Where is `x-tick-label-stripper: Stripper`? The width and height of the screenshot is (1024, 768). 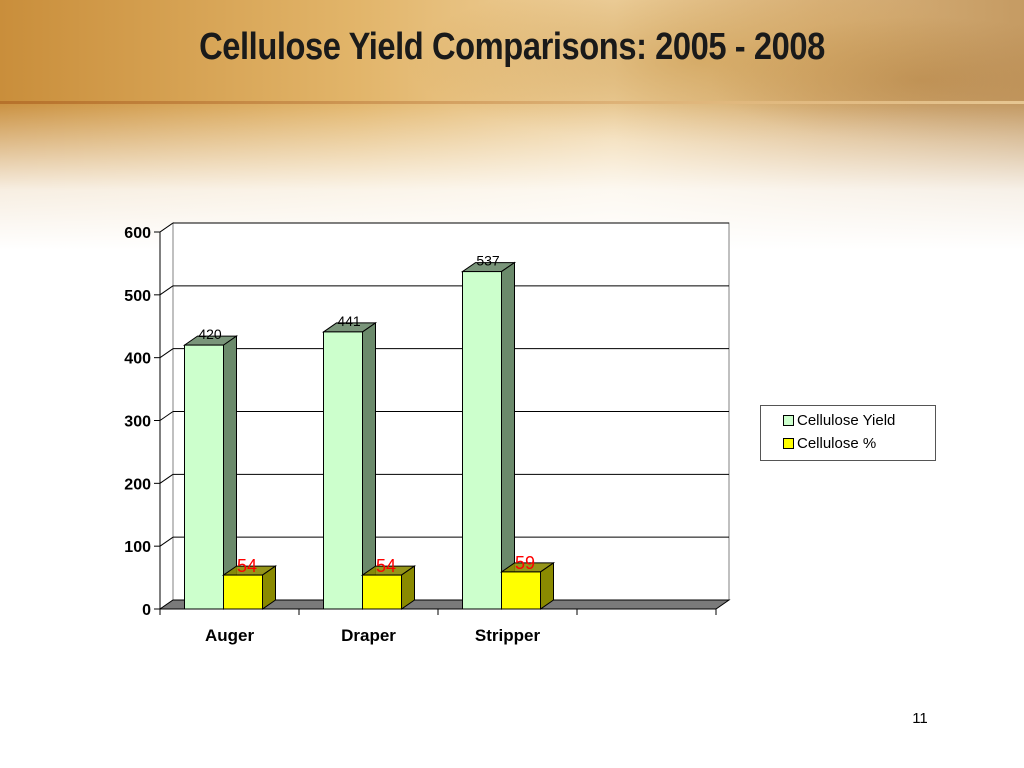 x-tick-label-stripper: Stripper is located at coordinates (508, 635).